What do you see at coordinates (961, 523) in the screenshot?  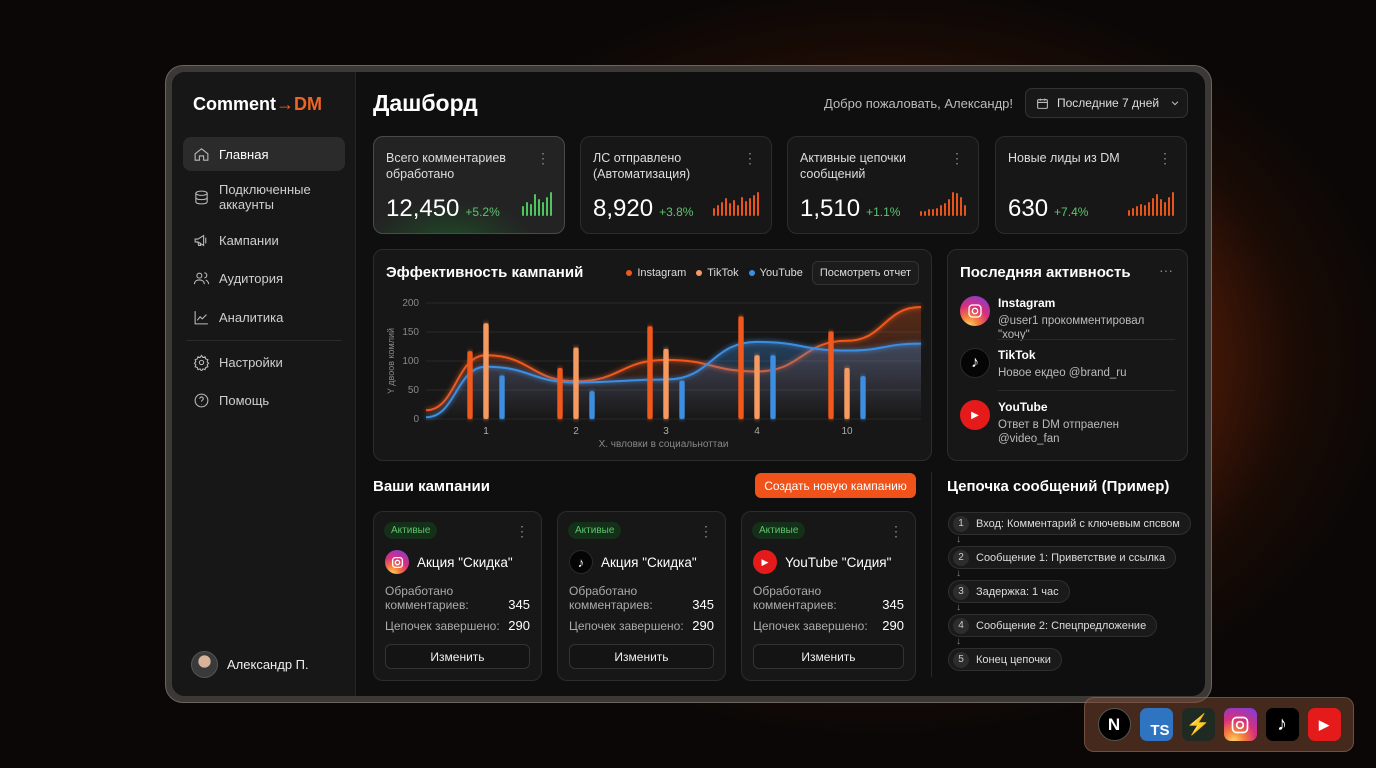 I see `step-number: 1` at bounding box center [961, 523].